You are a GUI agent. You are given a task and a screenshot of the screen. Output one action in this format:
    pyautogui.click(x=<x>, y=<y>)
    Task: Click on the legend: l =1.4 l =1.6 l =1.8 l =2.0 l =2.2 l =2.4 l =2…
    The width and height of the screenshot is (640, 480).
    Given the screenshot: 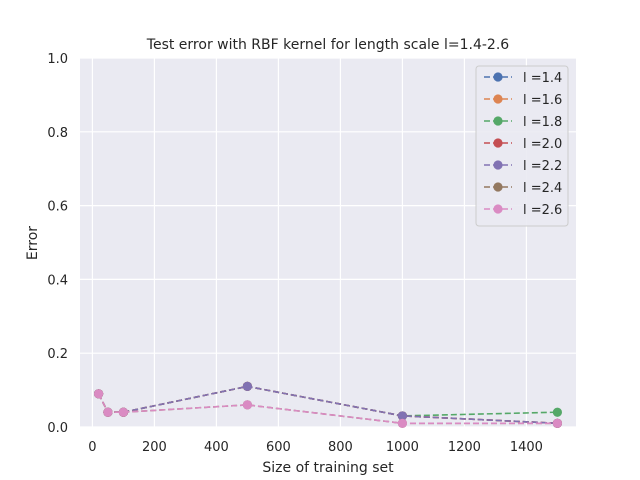 What is the action you would take?
    pyautogui.click(x=522, y=146)
    